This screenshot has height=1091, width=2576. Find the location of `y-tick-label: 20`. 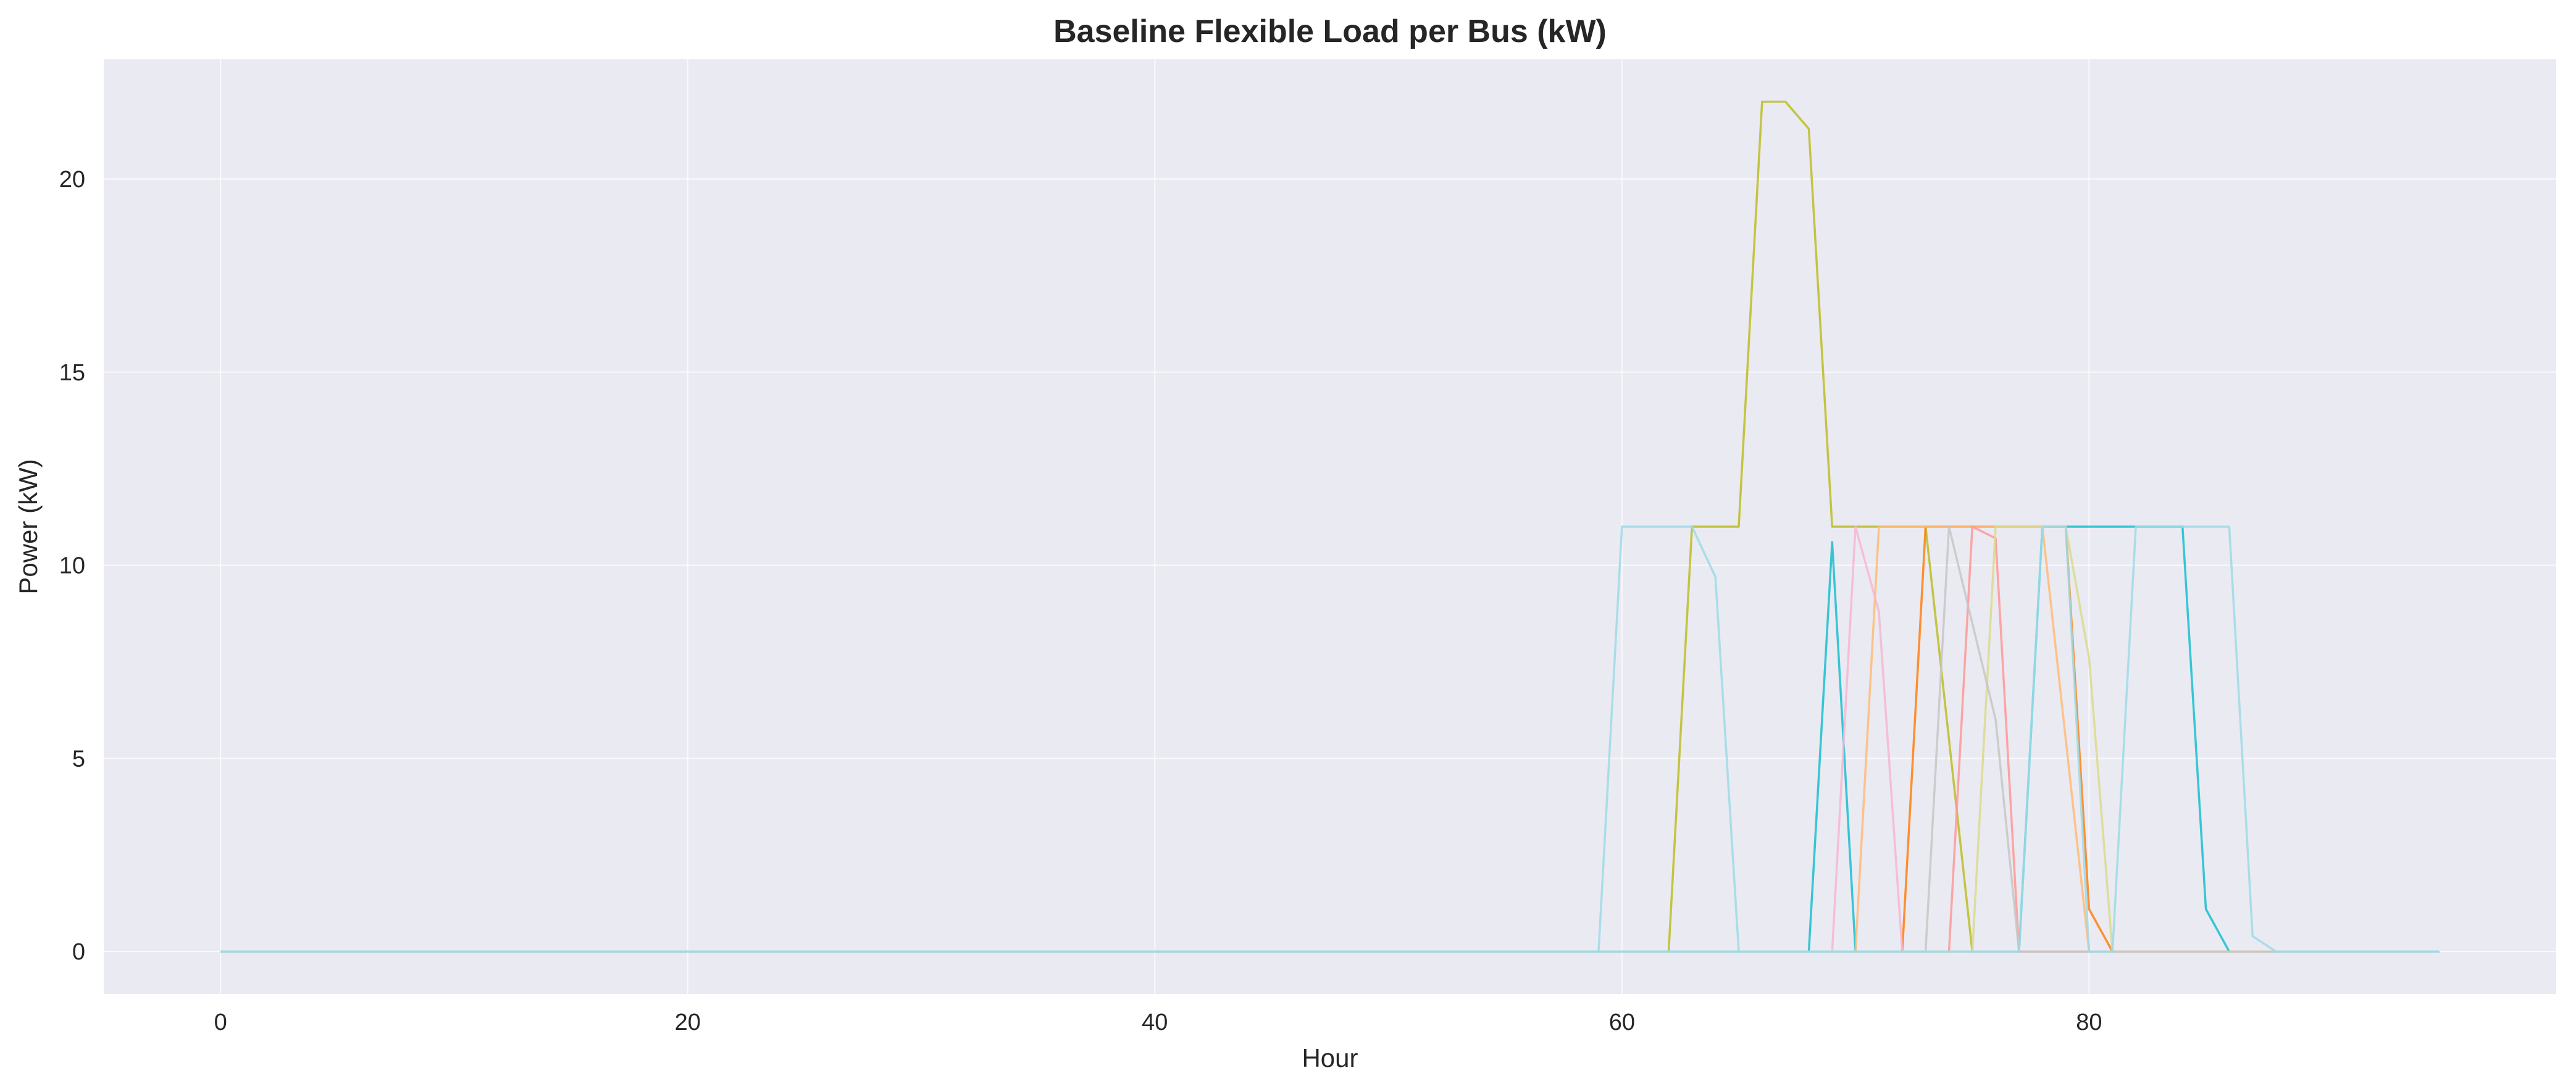

y-tick-label: 20 is located at coordinates (72, 180).